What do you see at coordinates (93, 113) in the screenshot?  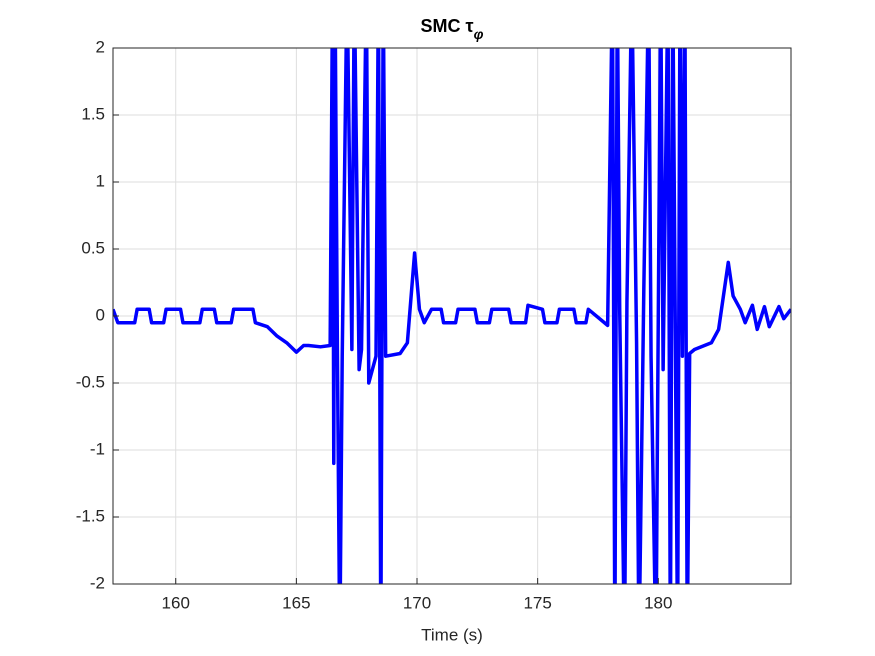 I see `y-tick-label: 1.5` at bounding box center [93, 113].